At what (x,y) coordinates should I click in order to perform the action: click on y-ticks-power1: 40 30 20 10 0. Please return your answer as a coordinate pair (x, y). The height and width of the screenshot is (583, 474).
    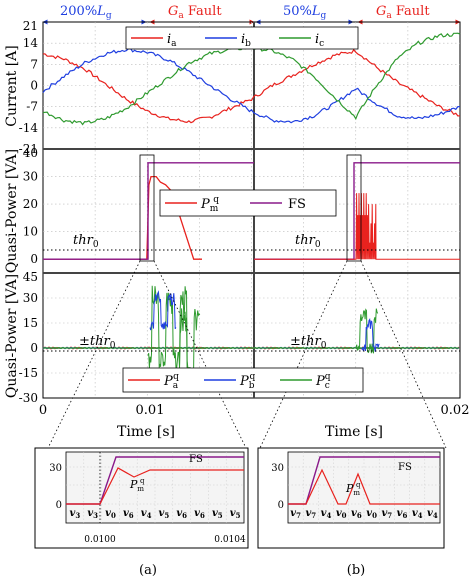
    Looking at the image, I should click on (30, 206).